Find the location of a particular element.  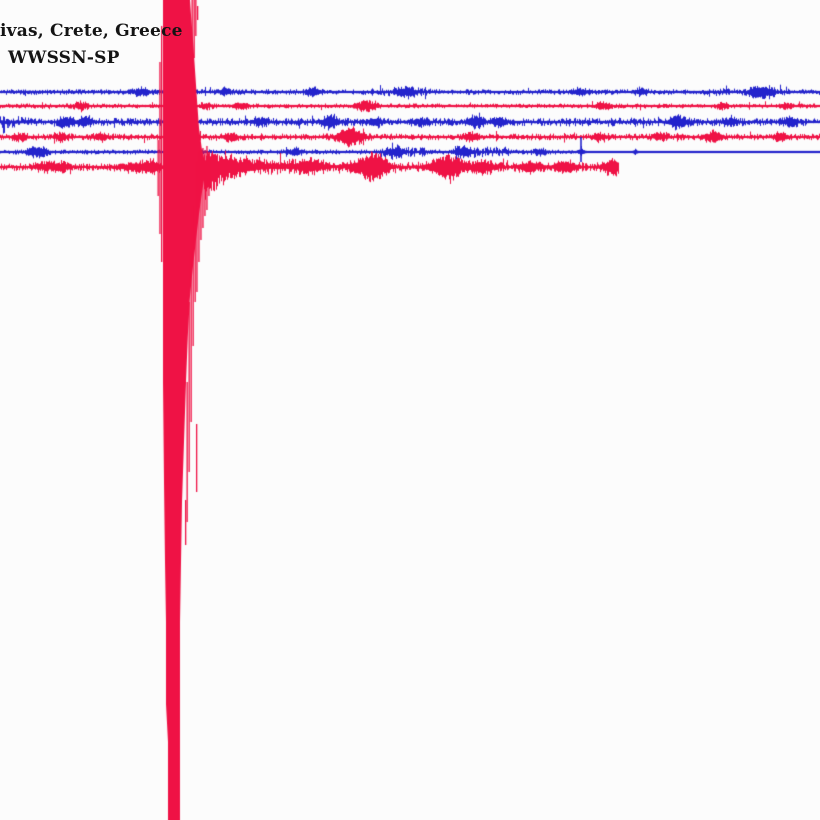

instrument-label: WWSSN-SP is located at coordinates (64, 58).